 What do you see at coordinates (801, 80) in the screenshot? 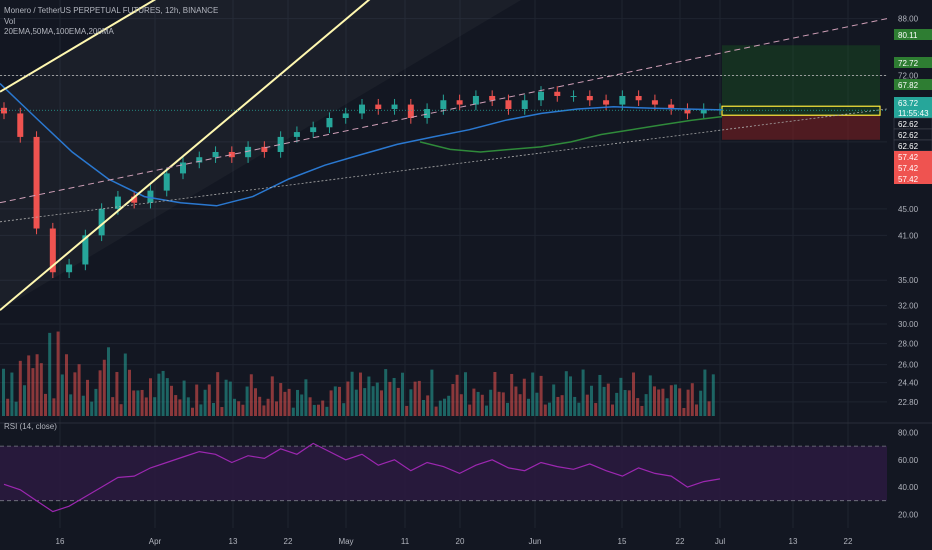
I see `profit-zone` at bounding box center [801, 80].